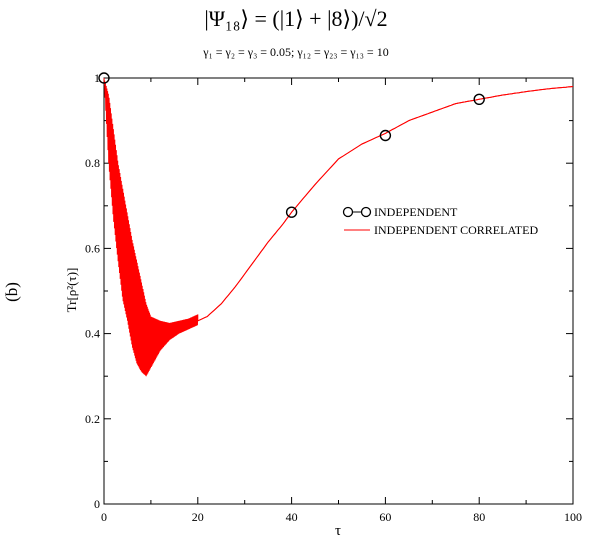 This screenshot has width=592, height=542. I want to click on x-axis-label: τ, so click(338, 531).